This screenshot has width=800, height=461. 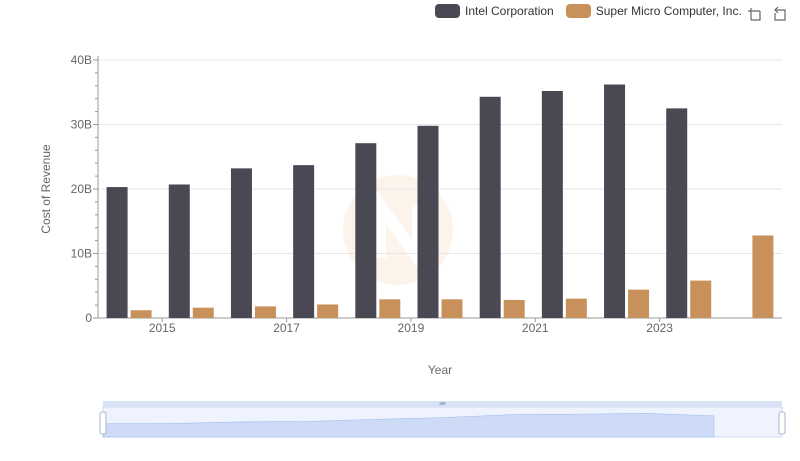 I want to click on x-tick-label: 2015, so click(x=162, y=328).